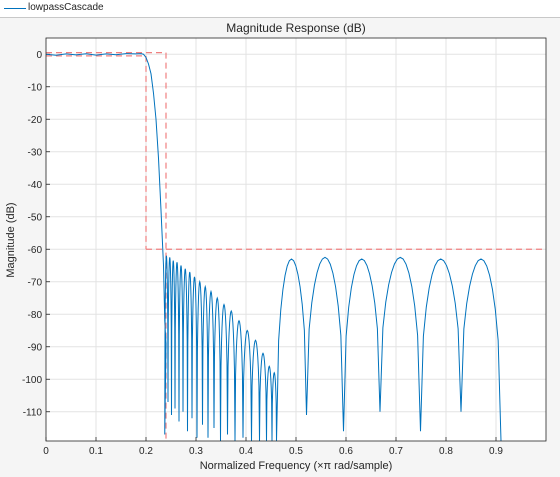 The height and width of the screenshot is (477, 560). I want to click on y-tick-label: -100, so click(32, 380).